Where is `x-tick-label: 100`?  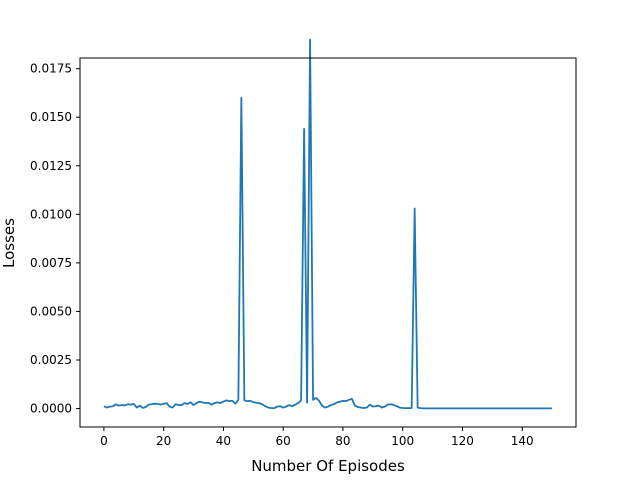
x-tick-label: 100 is located at coordinates (402, 441).